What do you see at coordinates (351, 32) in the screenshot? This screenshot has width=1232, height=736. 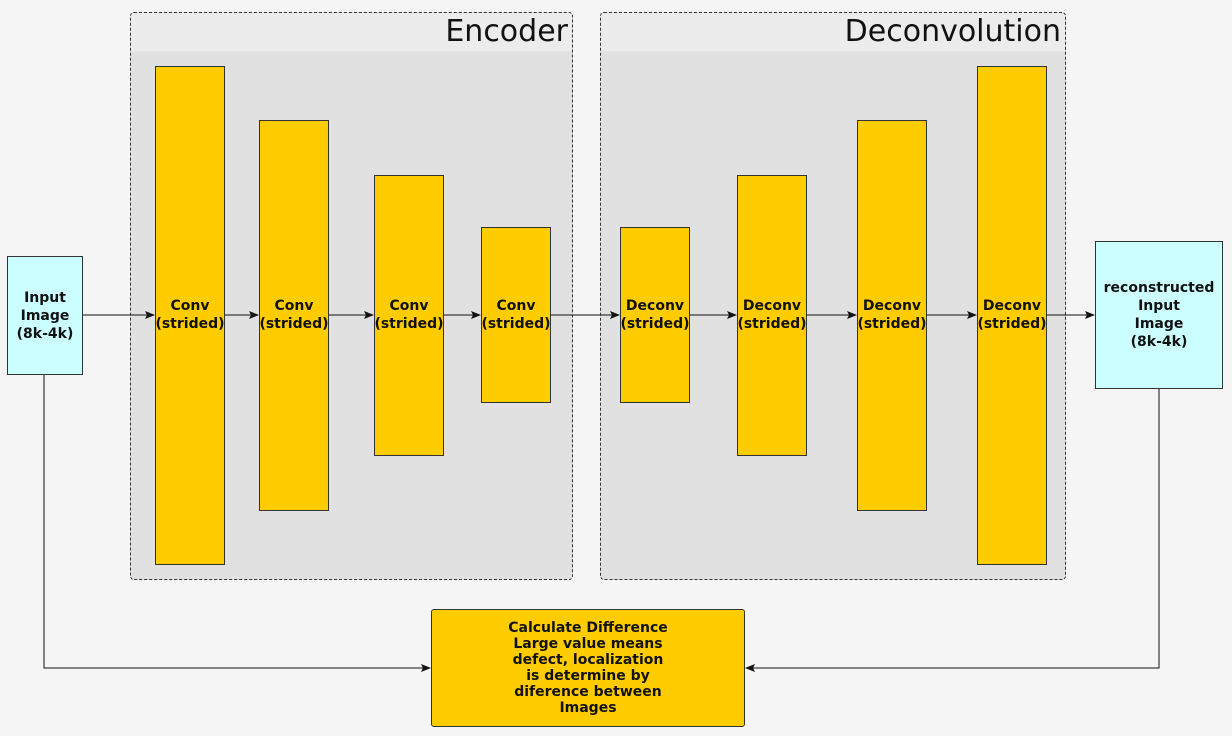 I see `encoder-group-header` at bounding box center [351, 32].